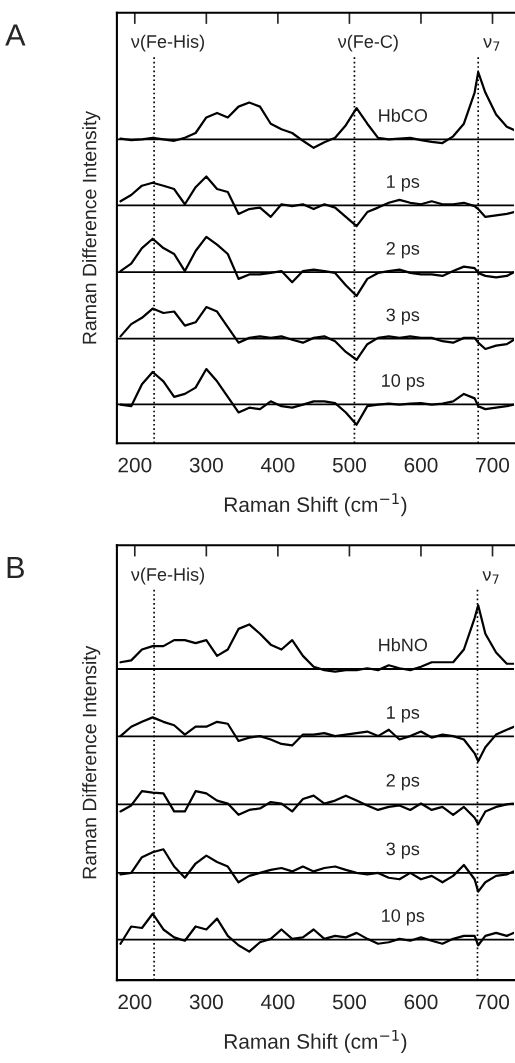  Describe the element at coordinates (403, 115) in the screenshot. I see `series-label: HbCO` at that location.